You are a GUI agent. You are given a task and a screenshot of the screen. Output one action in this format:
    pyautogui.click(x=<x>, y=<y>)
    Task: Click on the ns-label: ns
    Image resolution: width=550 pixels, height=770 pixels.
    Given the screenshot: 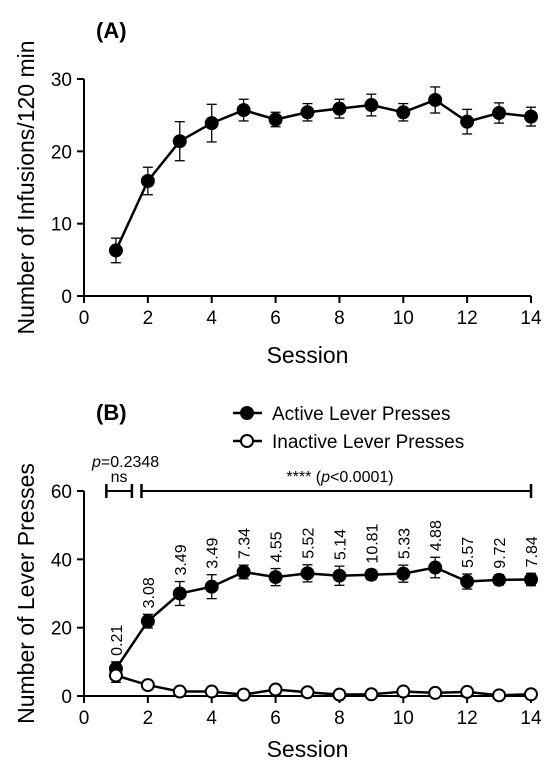 What is the action you would take?
    pyautogui.click(x=119, y=477)
    